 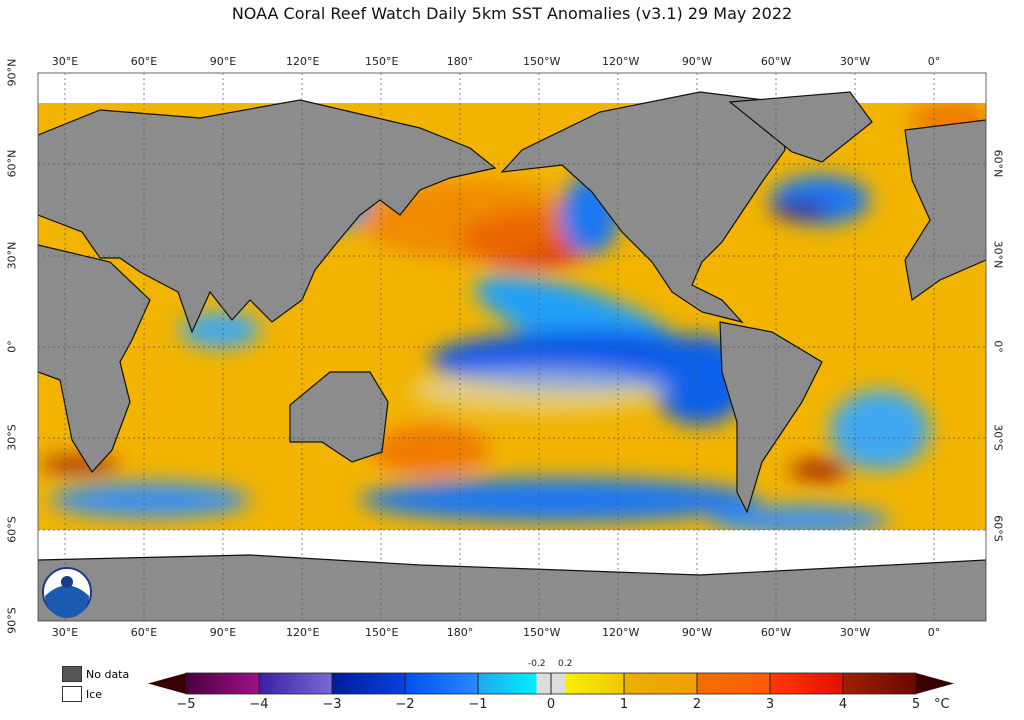 I want to click on colorbar-tick-label: −3, so click(x=332, y=704).